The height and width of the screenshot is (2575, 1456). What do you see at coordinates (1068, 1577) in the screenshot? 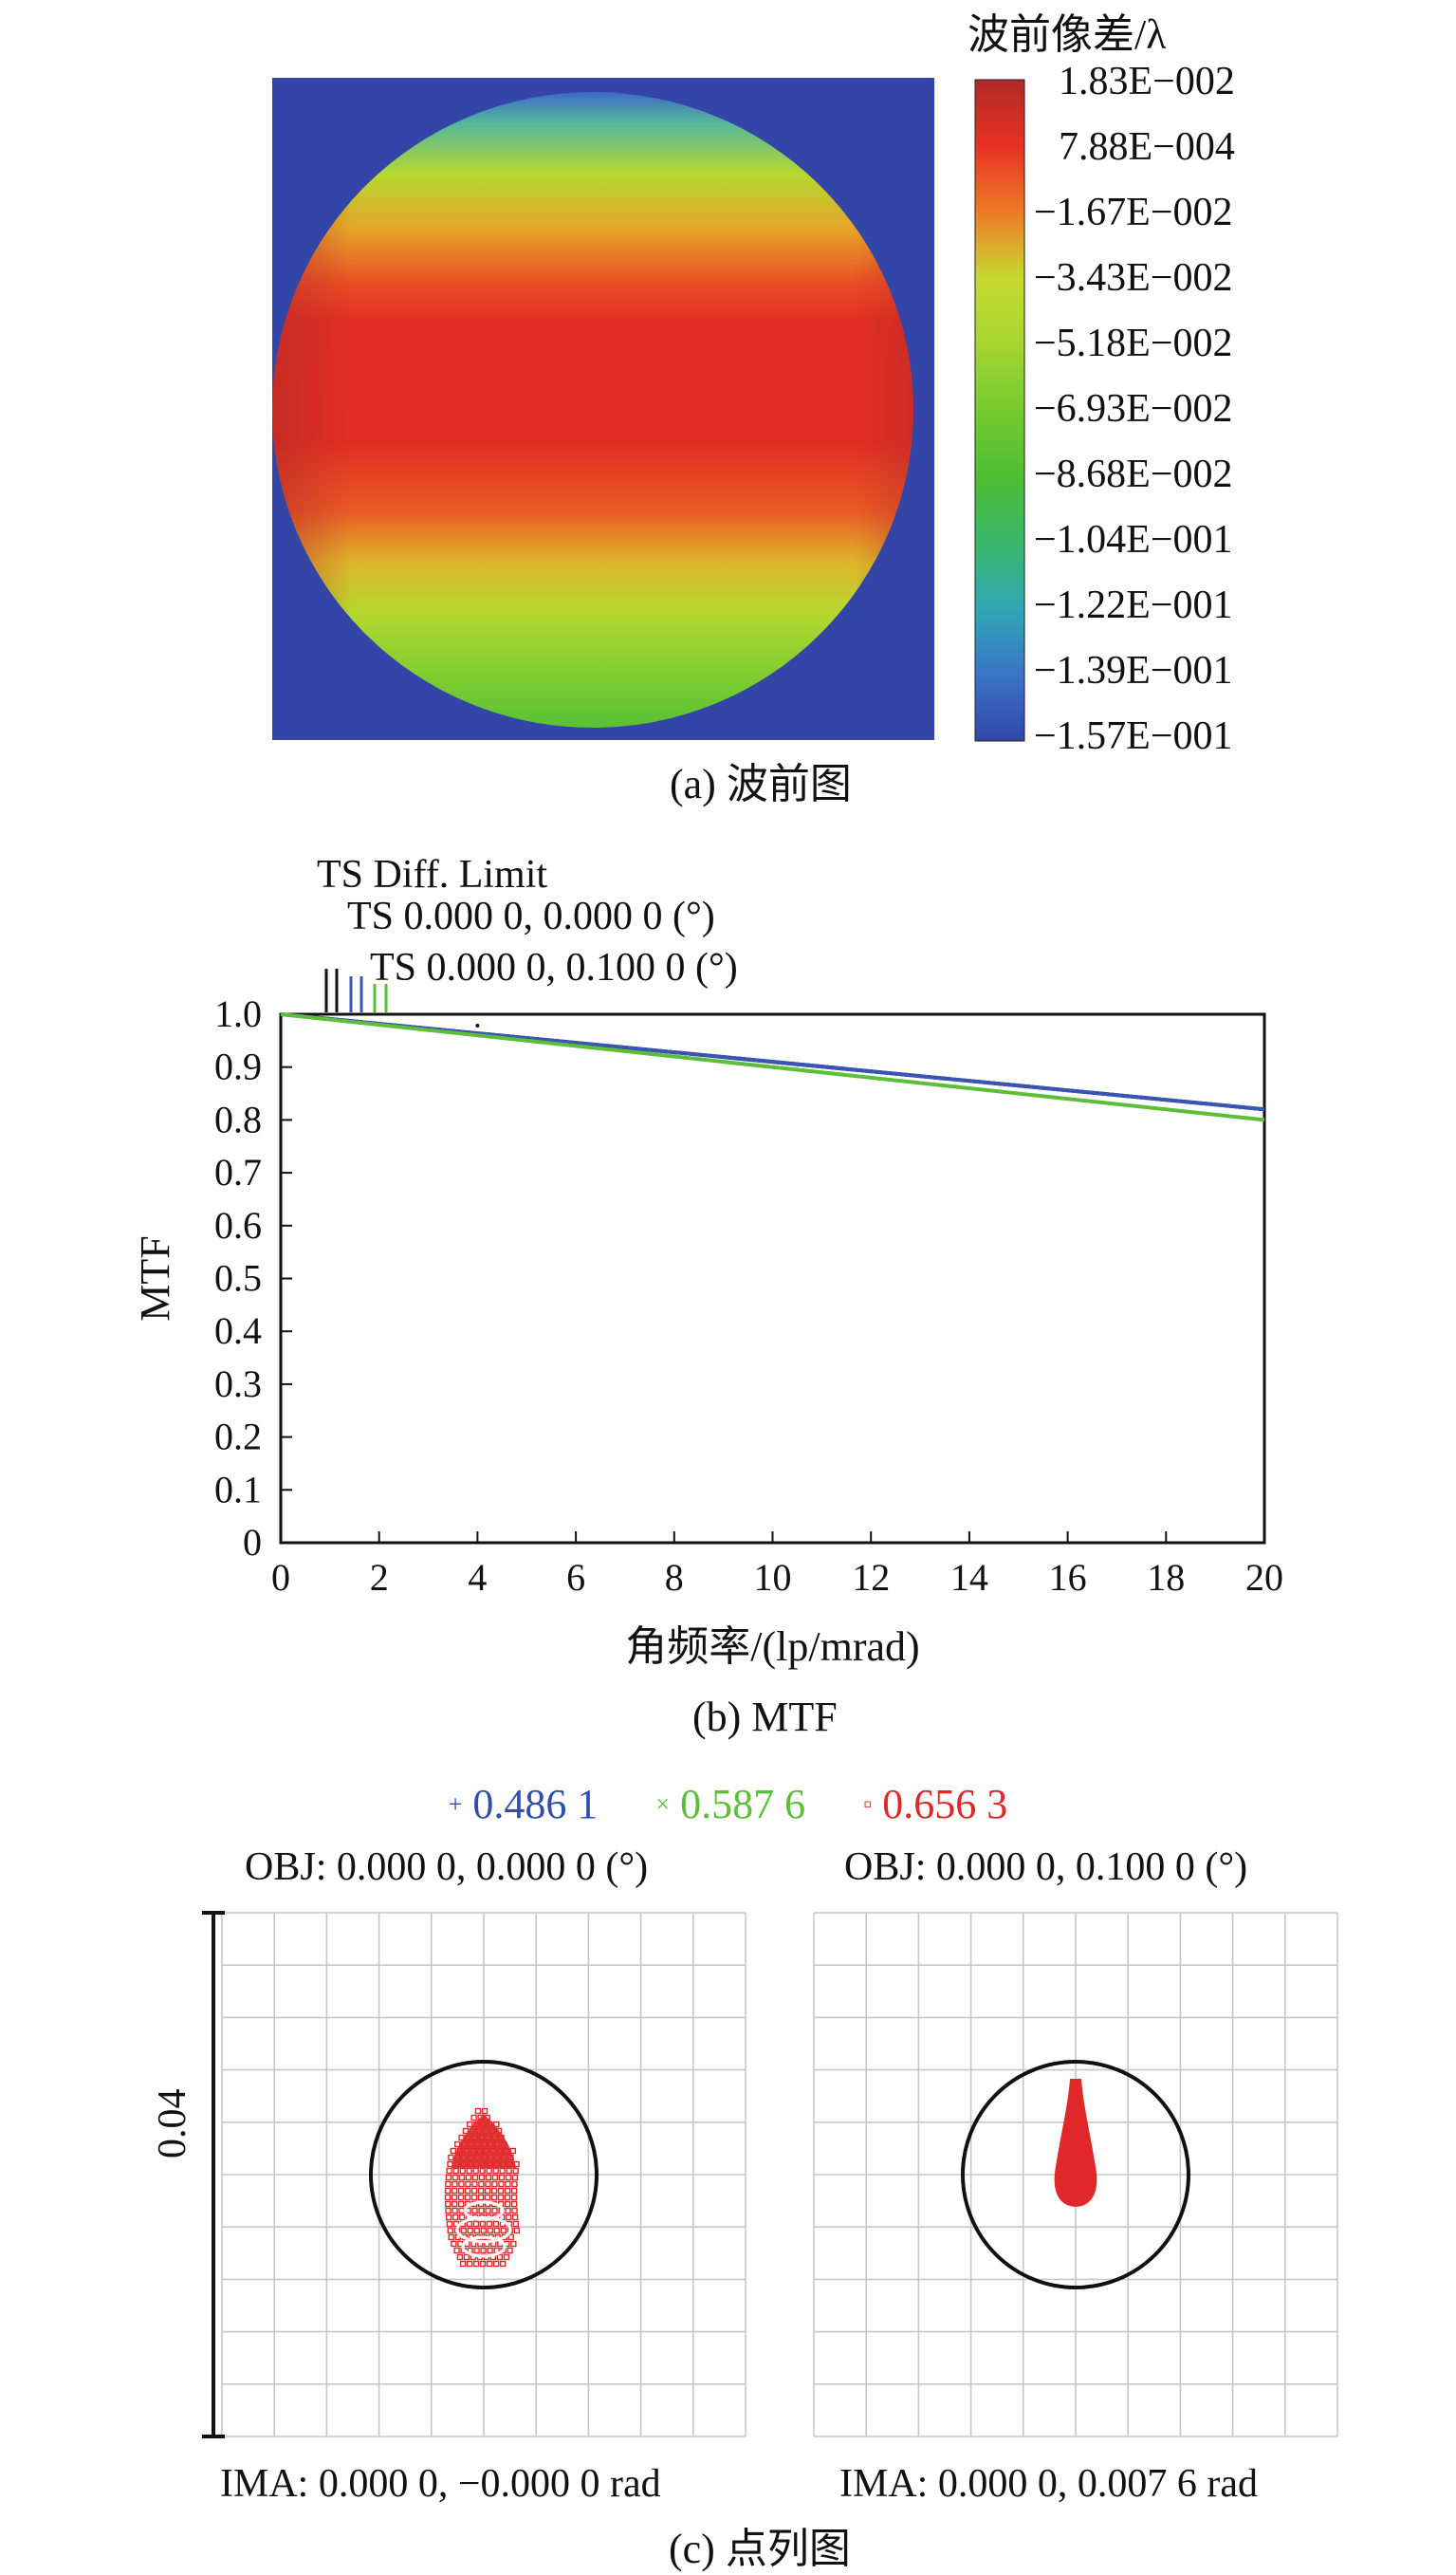
I see `x-tick-label: 16` at bounding box center [1068, 1577].